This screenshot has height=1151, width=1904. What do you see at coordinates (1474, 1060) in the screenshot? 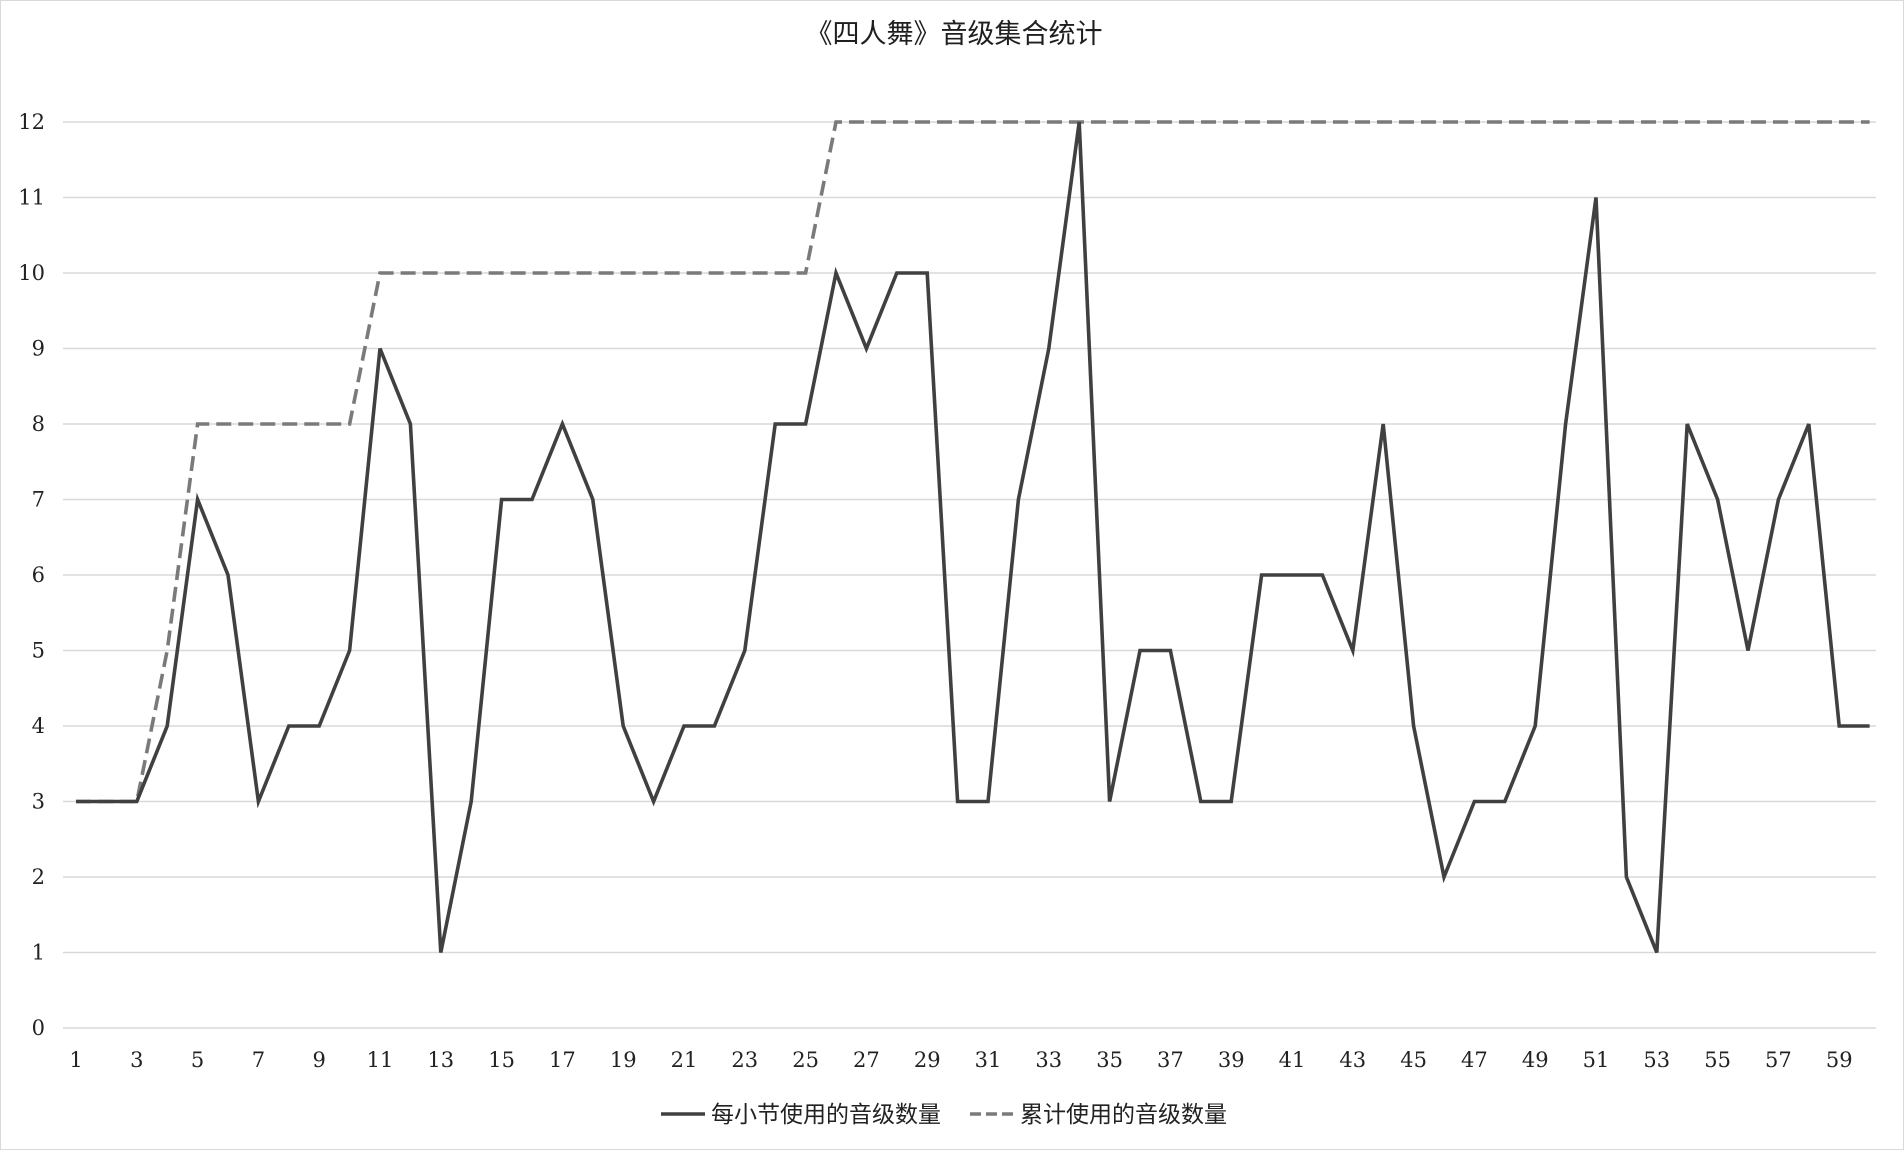
I see `x-tick-label: 47` at bounding box center [1474, 1060].